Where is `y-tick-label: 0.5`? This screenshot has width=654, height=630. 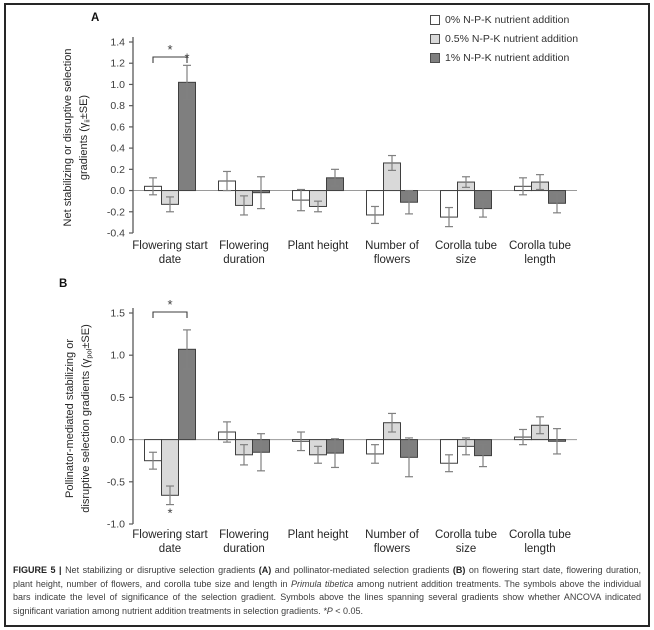
y-tick-label: 0.5 is located at coordinates (117, 398).